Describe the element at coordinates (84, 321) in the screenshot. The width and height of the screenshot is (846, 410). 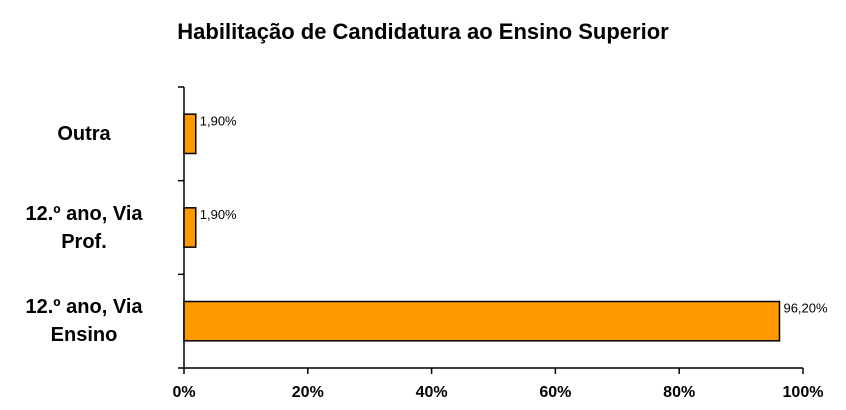
I see `y-tick-label: 12.º ano, Via Ensino` at that location.